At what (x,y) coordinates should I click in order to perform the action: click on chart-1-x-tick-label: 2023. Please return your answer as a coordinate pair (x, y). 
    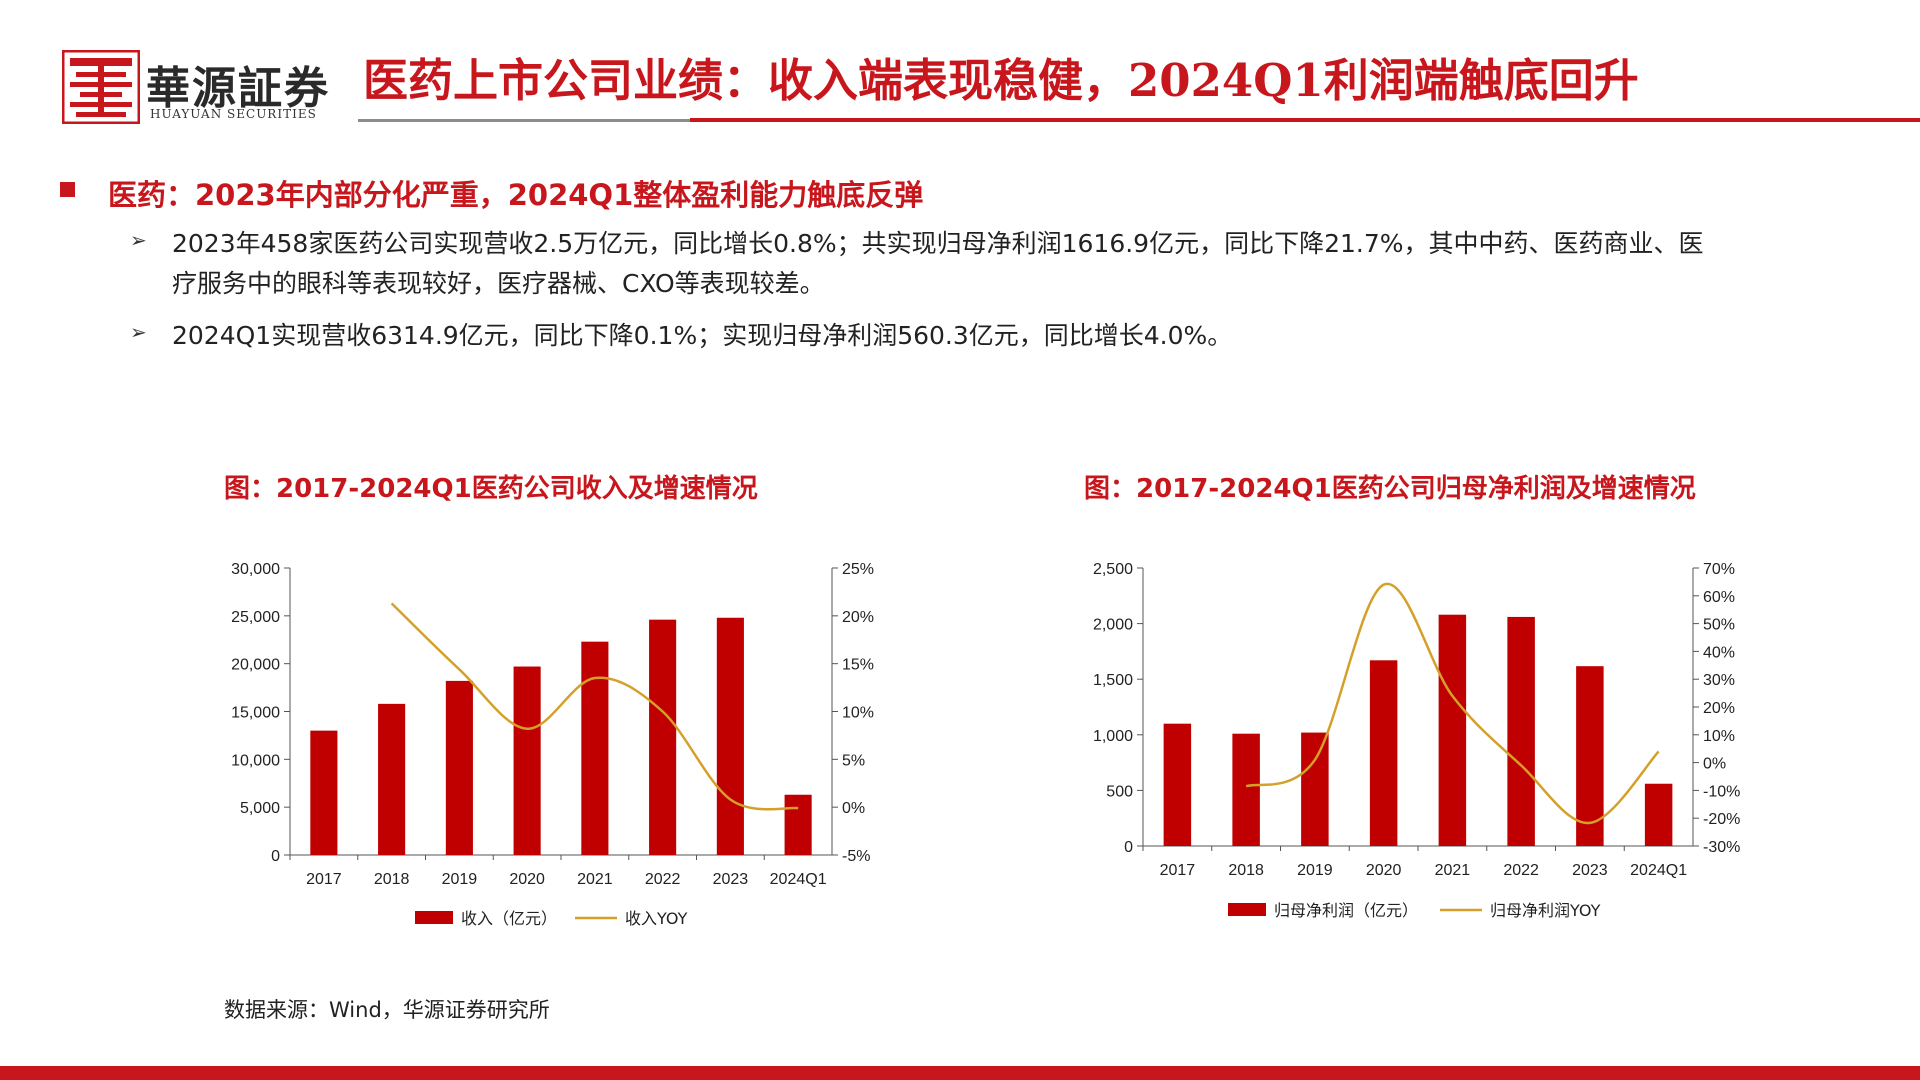
    Looking at the image, I should click on (731, 879).